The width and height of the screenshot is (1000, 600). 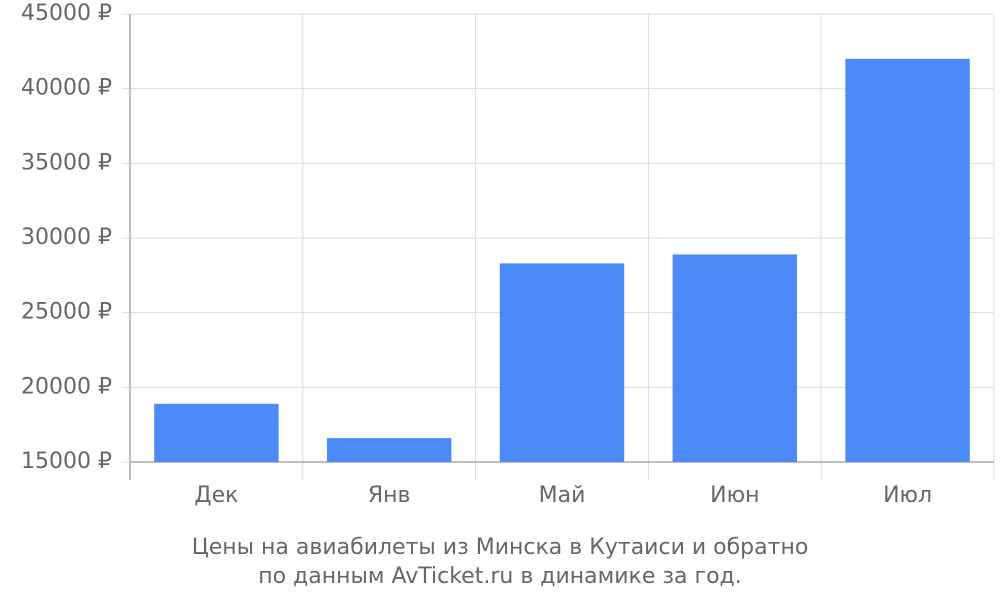 What do you see at coordinates (66, 386) in the screenshot?
I see `y-tick-label: 20000 ₽` at bounding box center [66, 386].